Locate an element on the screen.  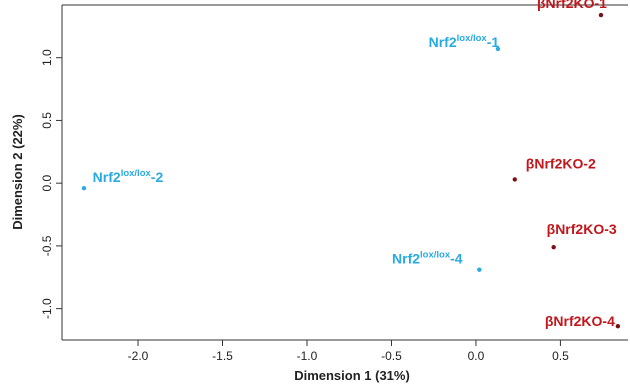
point-label: Nrf2lox/lox-1 is located at coordinates (464, 41).